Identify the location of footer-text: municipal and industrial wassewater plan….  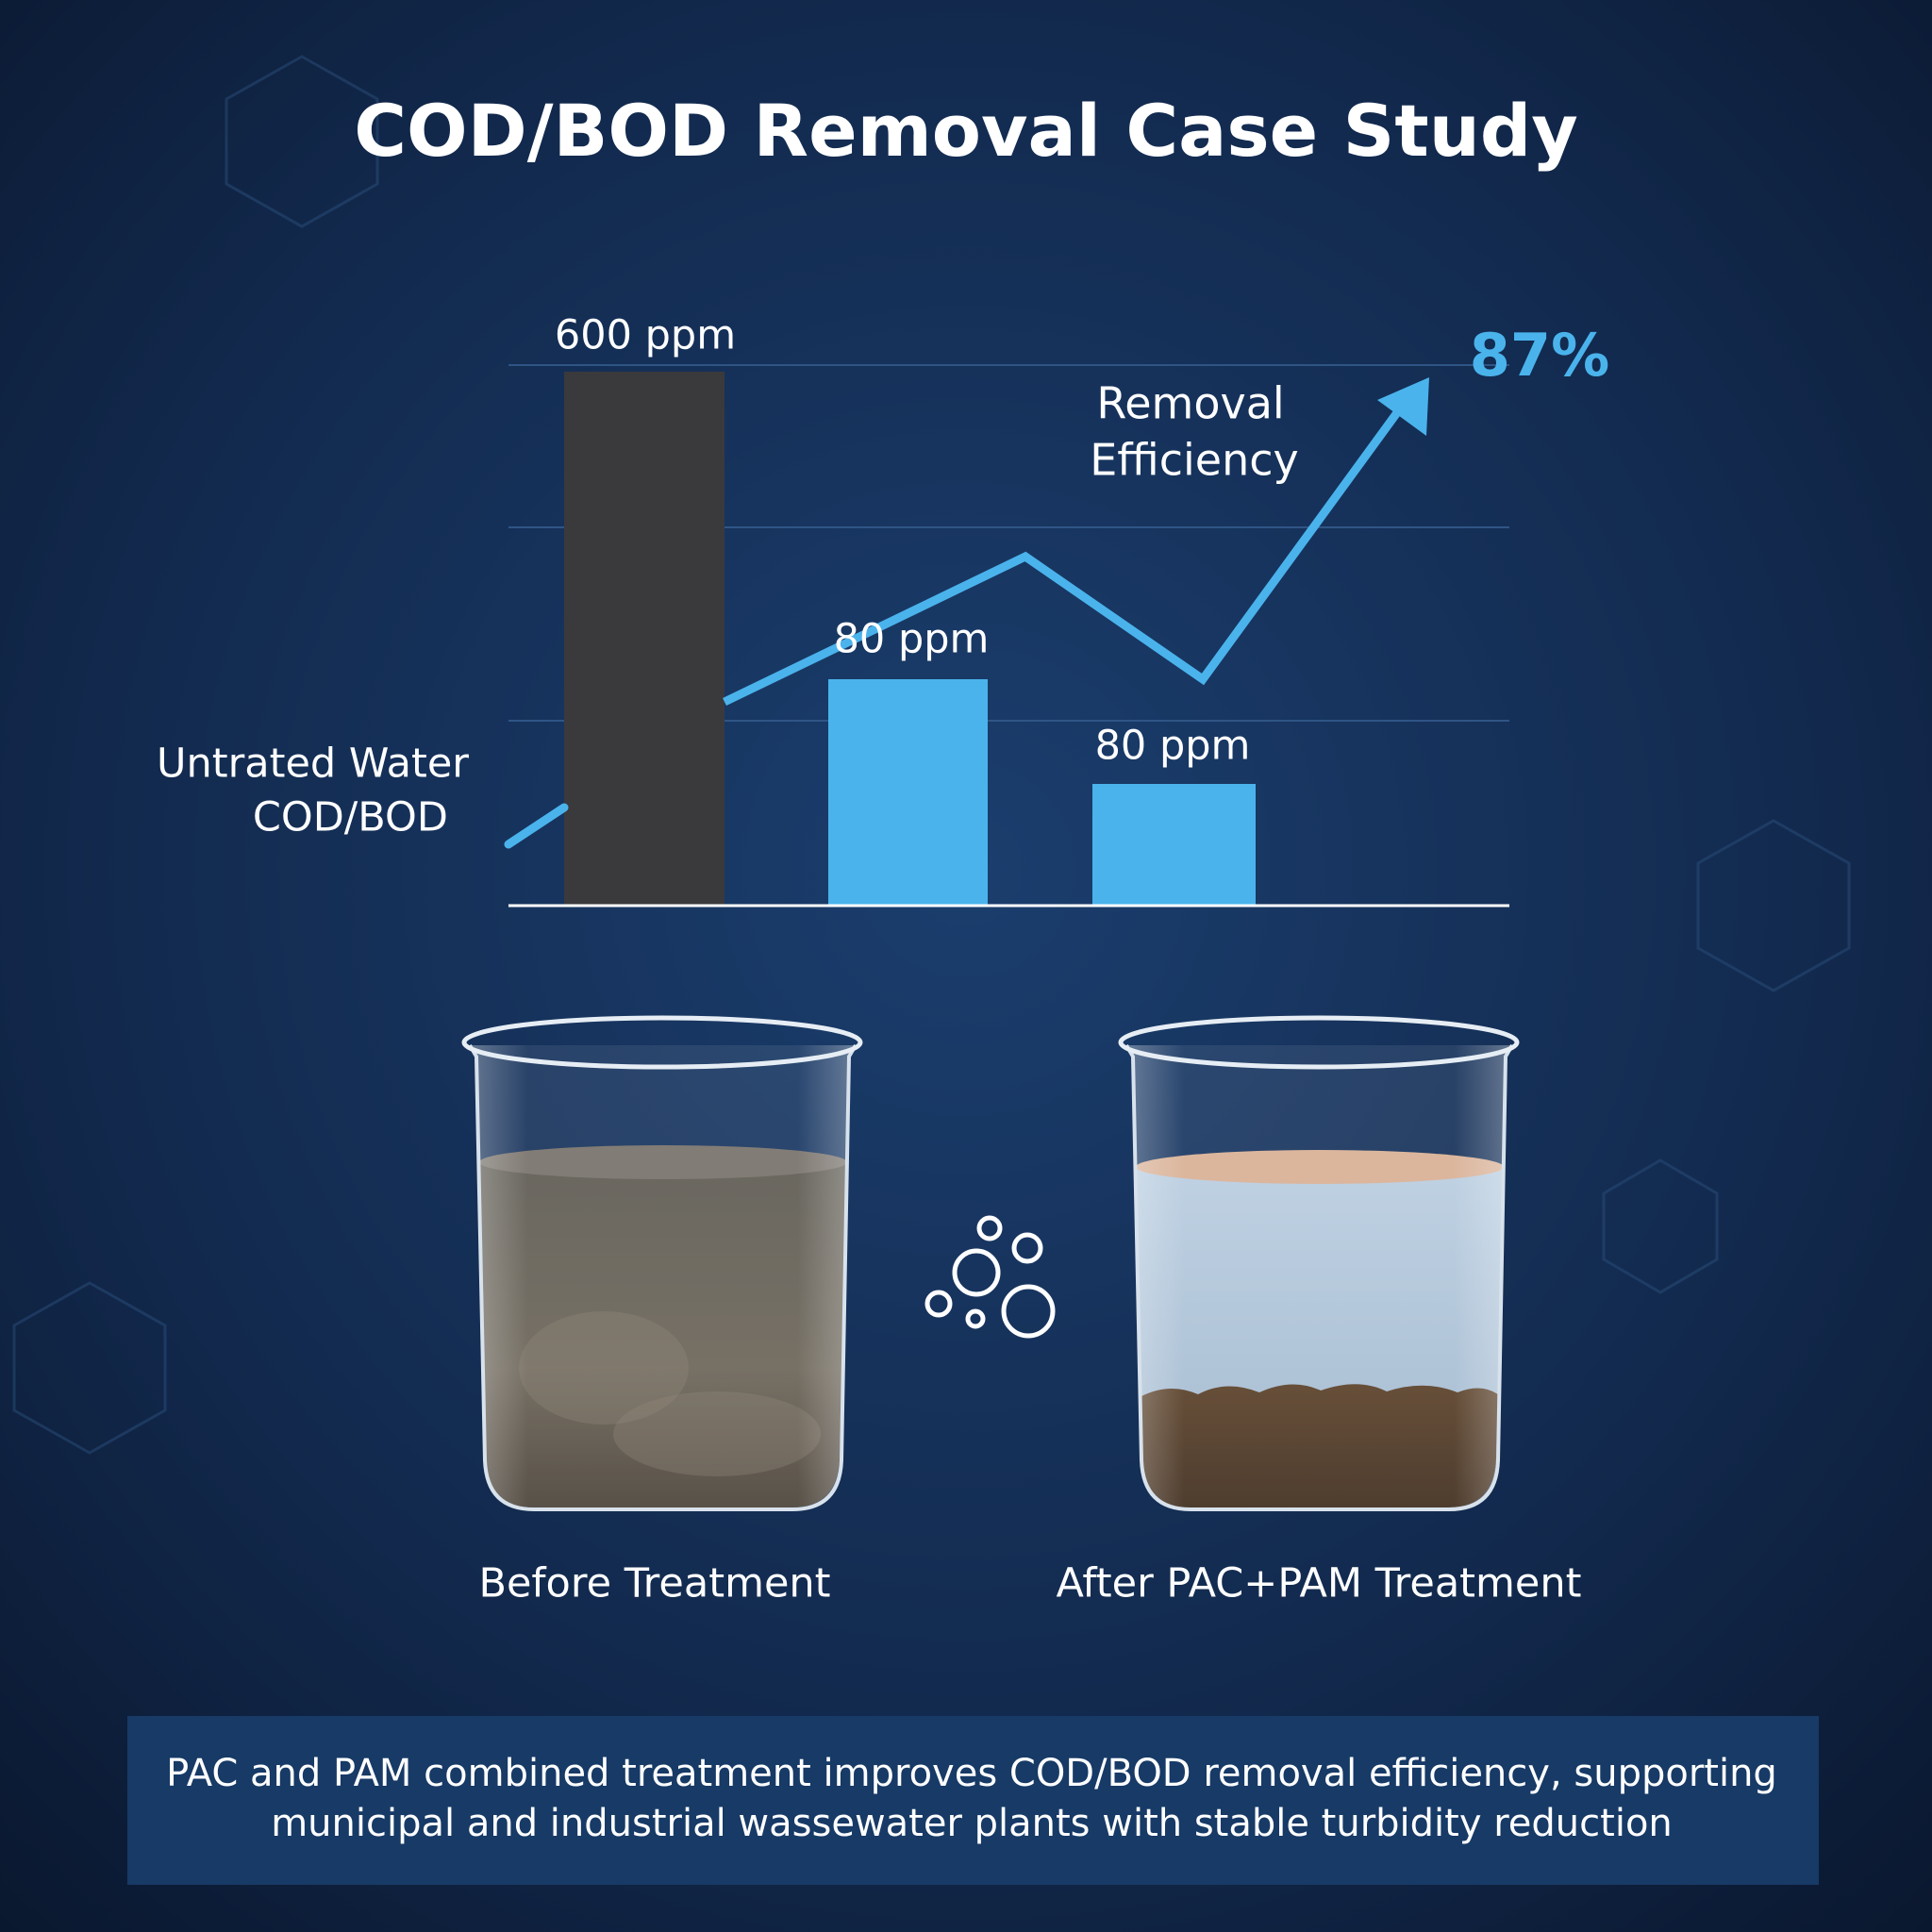
(972, 1824).